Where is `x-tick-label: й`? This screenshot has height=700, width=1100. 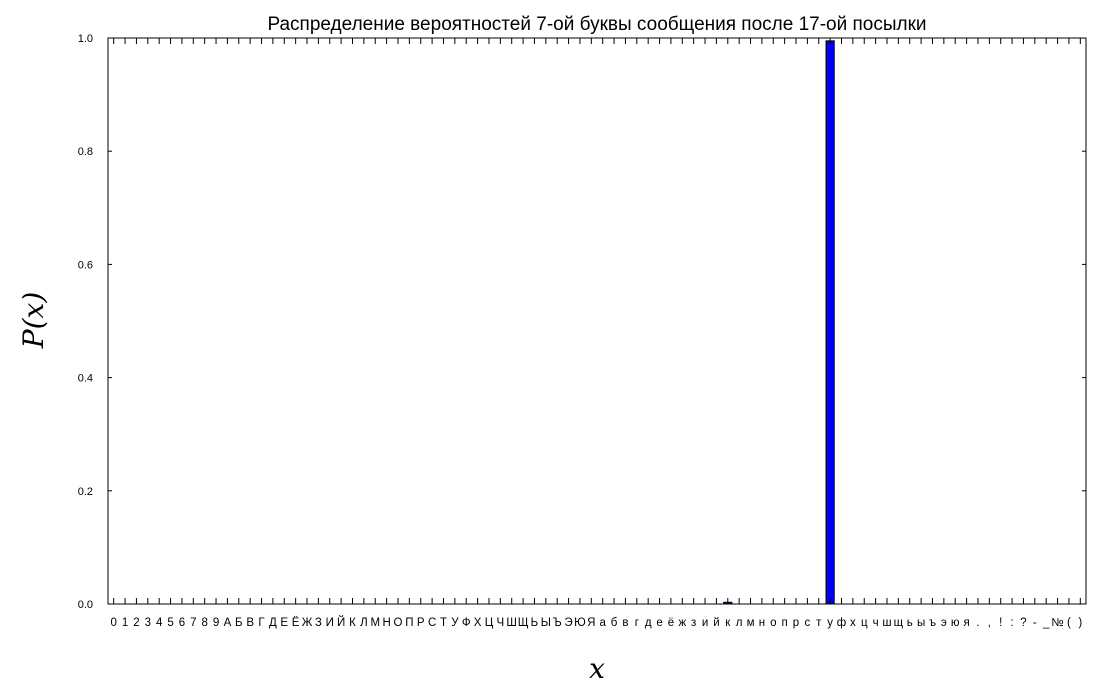 x-tick-label: й is located at coordinates (716, 623).